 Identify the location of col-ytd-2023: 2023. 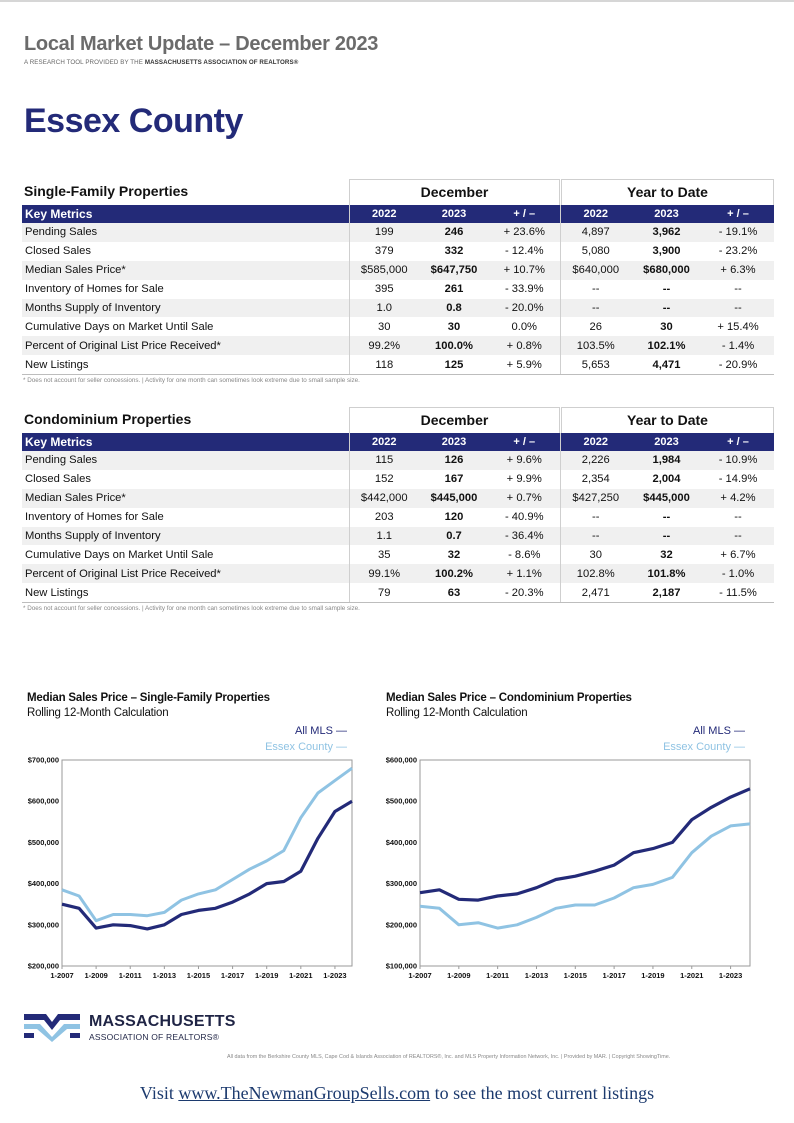
(666, 214).